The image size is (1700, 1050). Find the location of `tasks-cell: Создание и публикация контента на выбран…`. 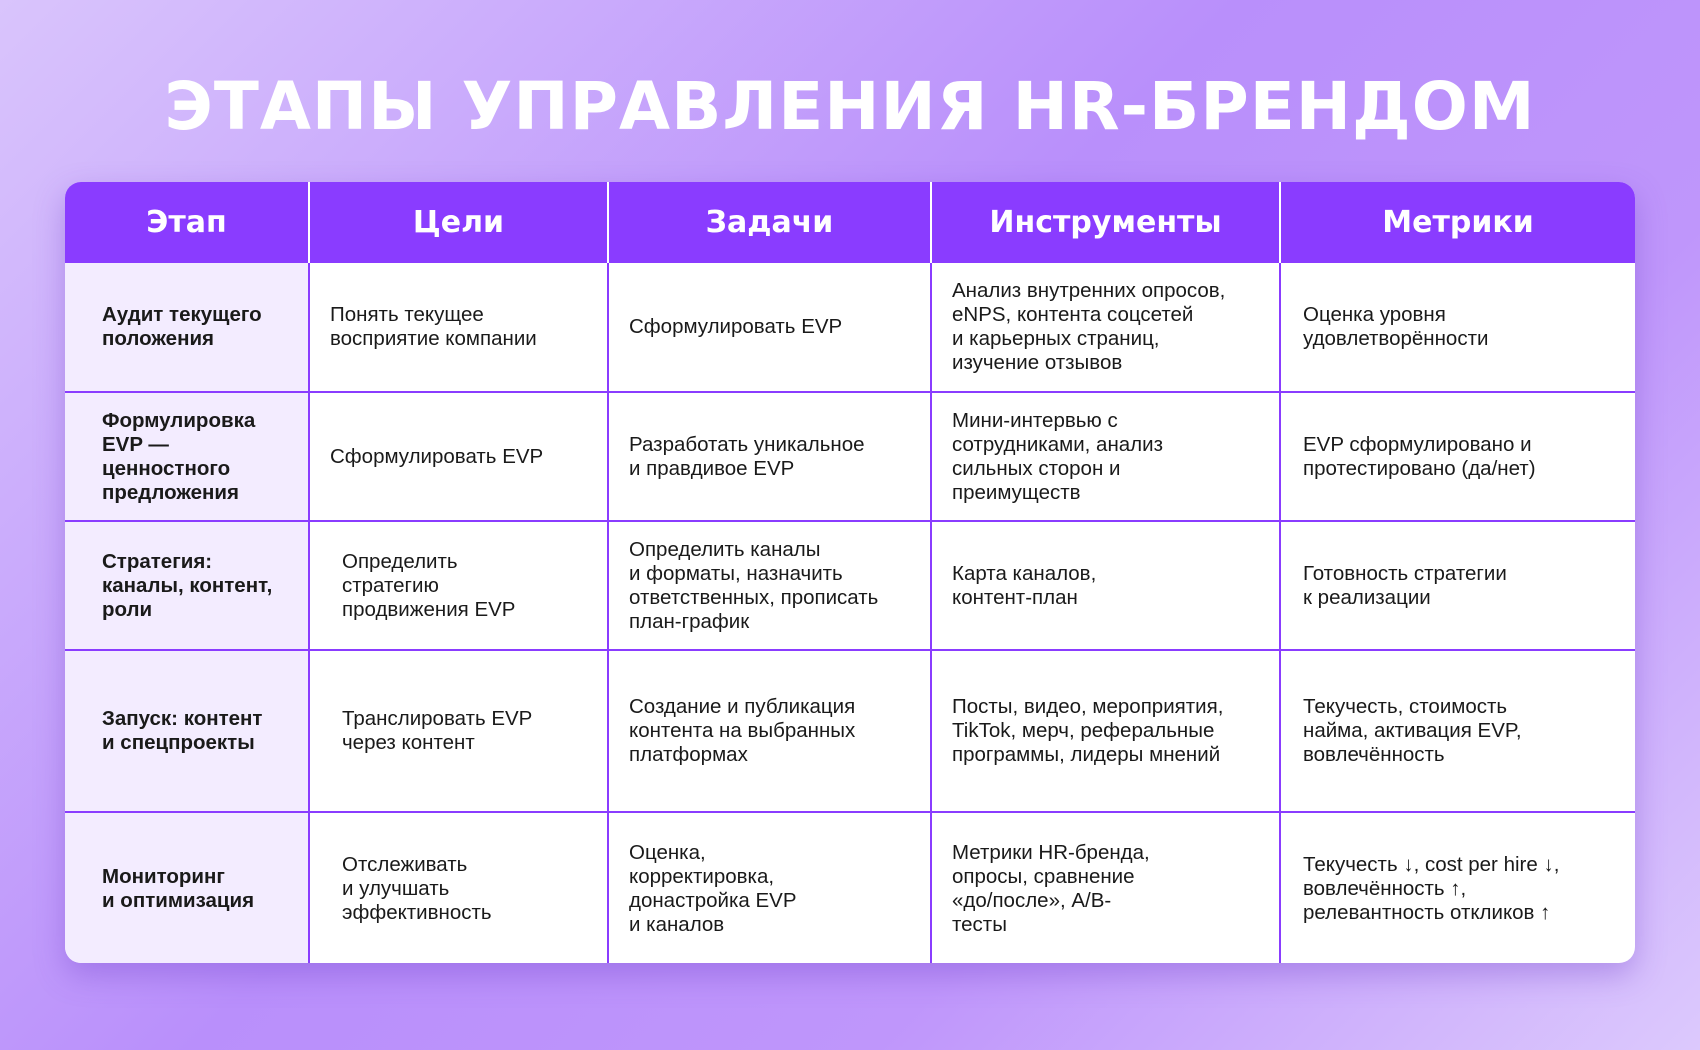

tasks-cell: Создание и публикация контента на выбран… is located at coordinates (769, 731).